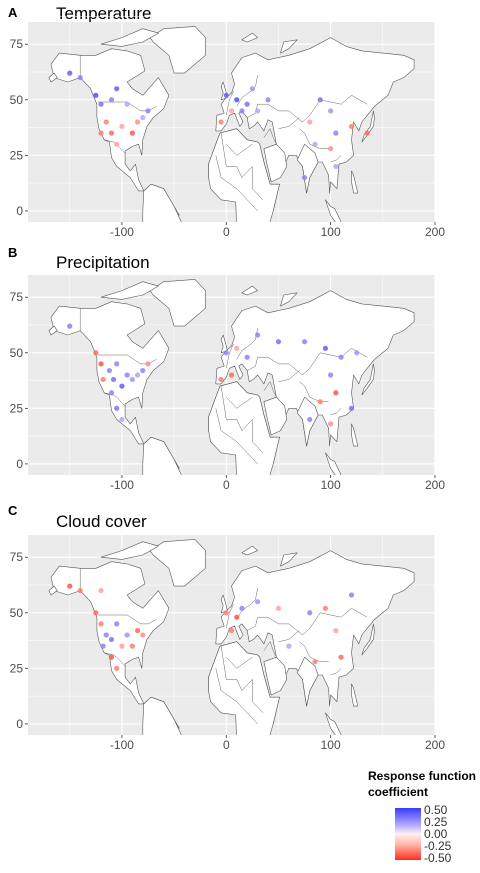  What do you see at coordinates (17, 668) in the screenshot?
I see `y-tick-label: 25` at bounding box center [17, 668].